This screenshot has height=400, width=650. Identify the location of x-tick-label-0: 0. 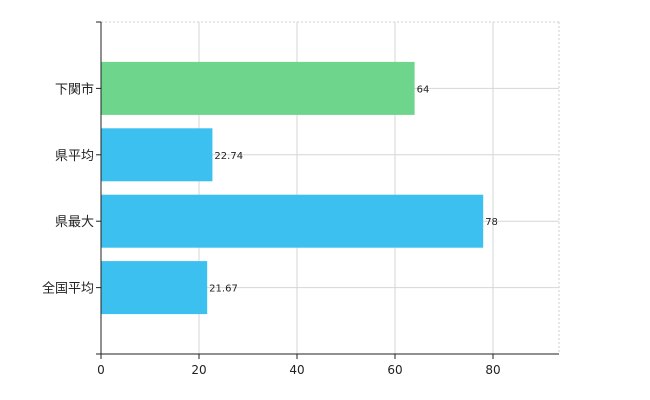
(101, 370).